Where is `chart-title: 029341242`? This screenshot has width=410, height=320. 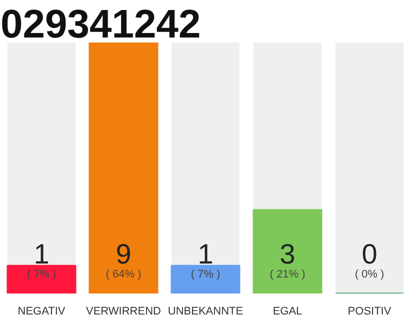 chart-title: 029341242 is located at coordinates (100, 24).